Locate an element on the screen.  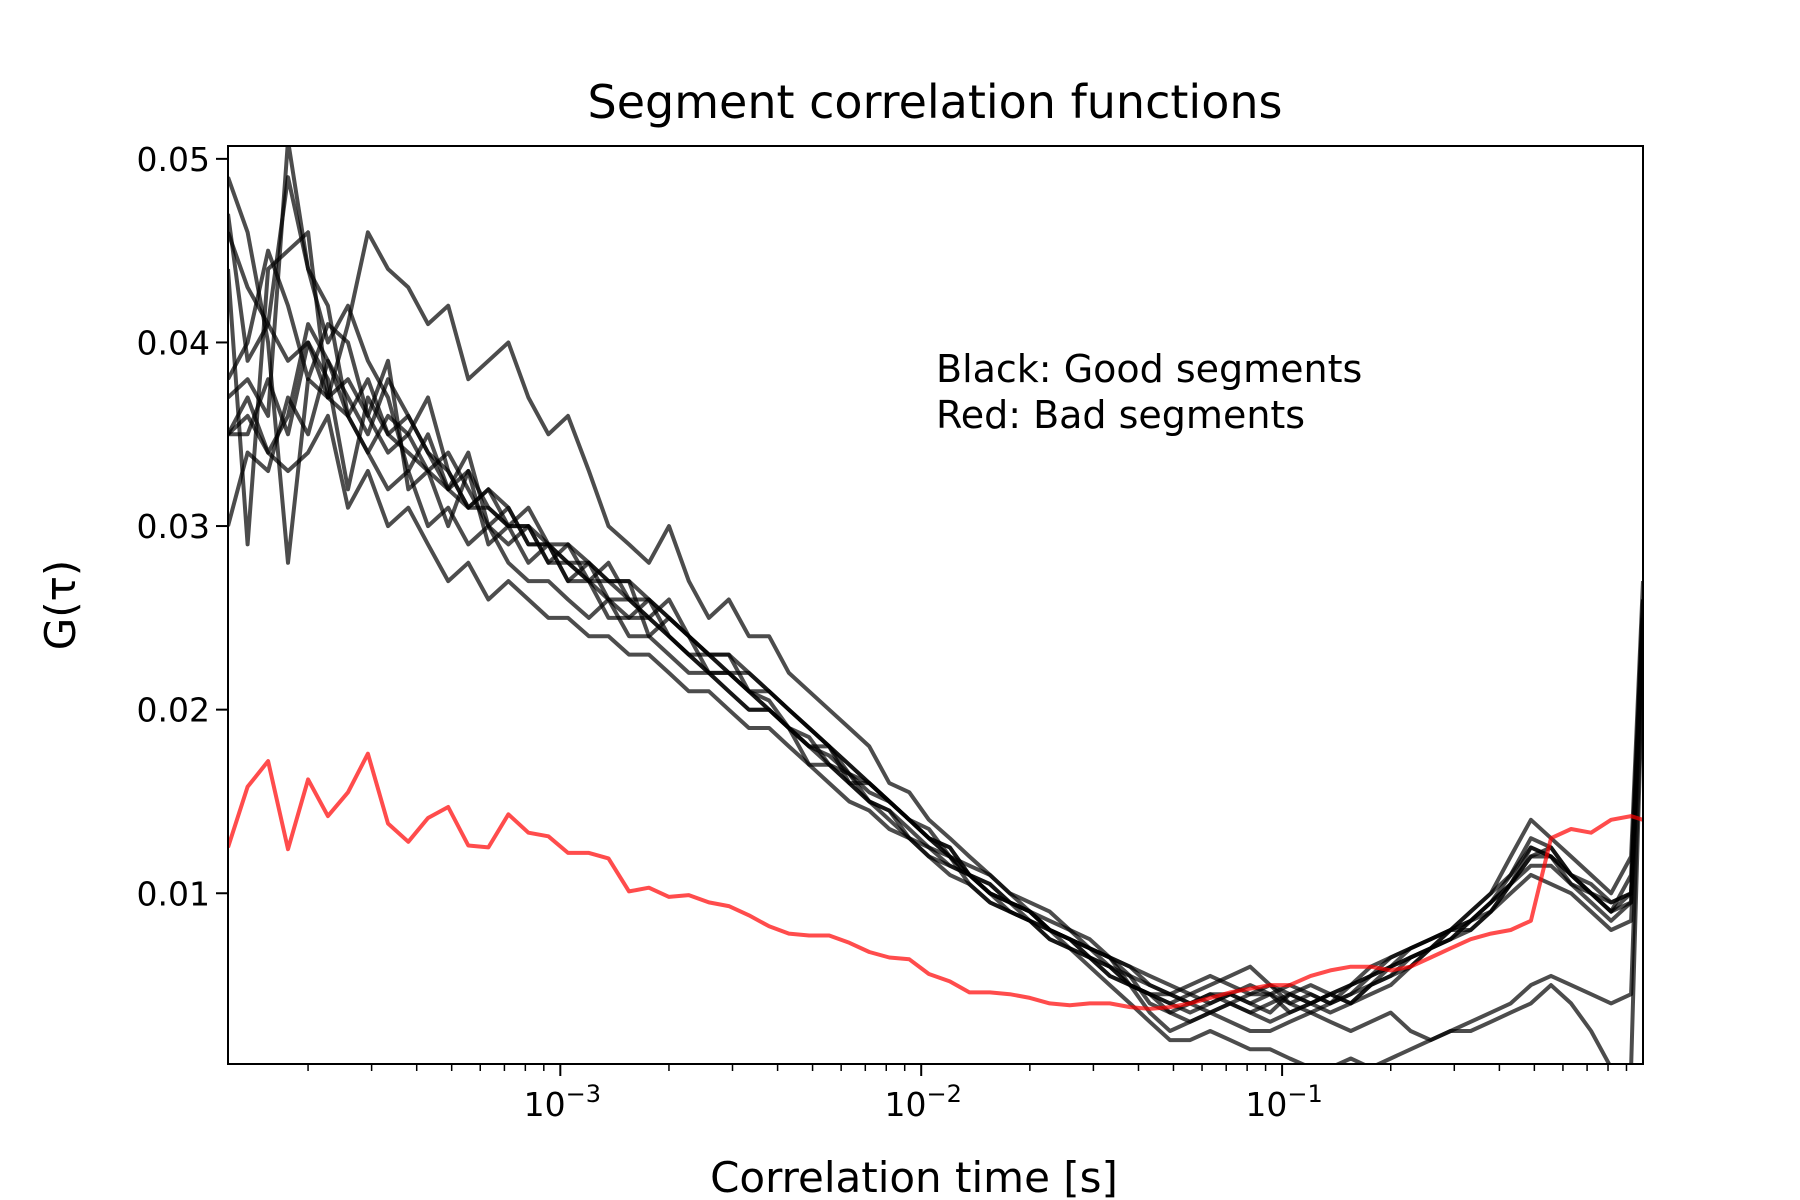
y-tick-label-1: 0.02 is located at coordinates (173, 710).